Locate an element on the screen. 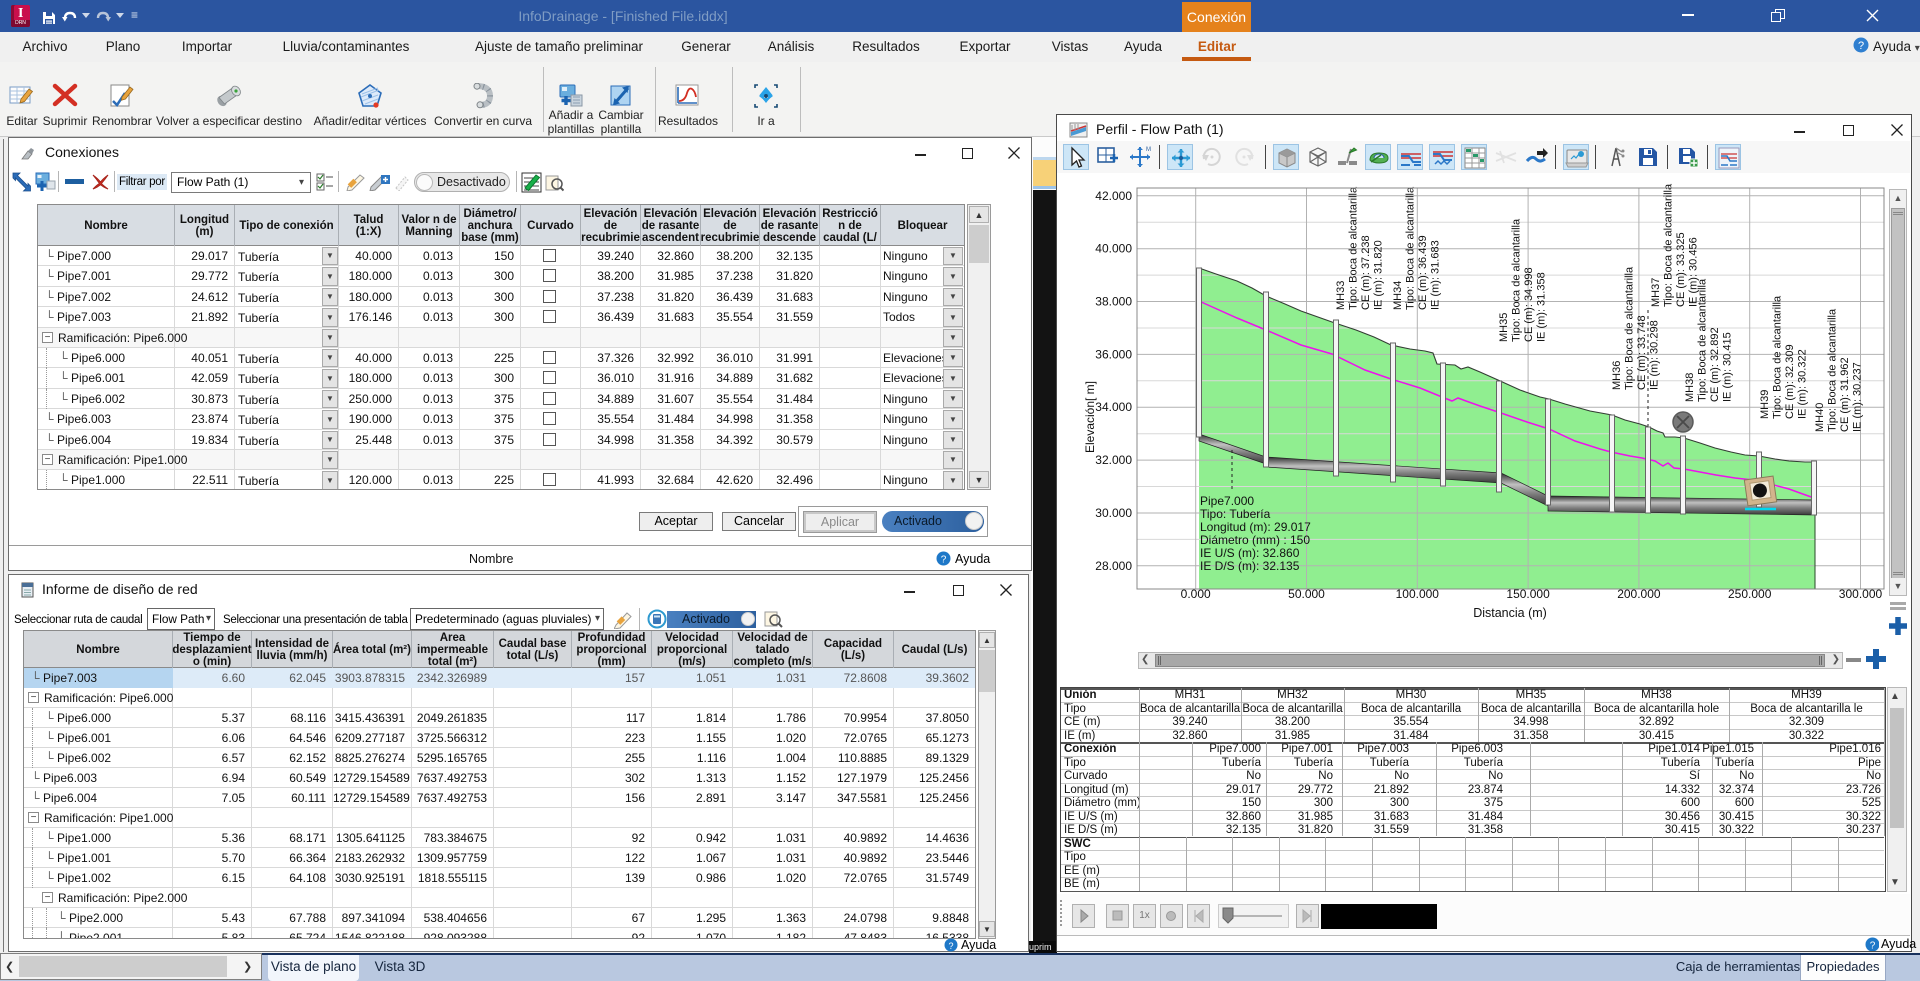  svg-text: 150.000 is located at coordinates (1528, 594).